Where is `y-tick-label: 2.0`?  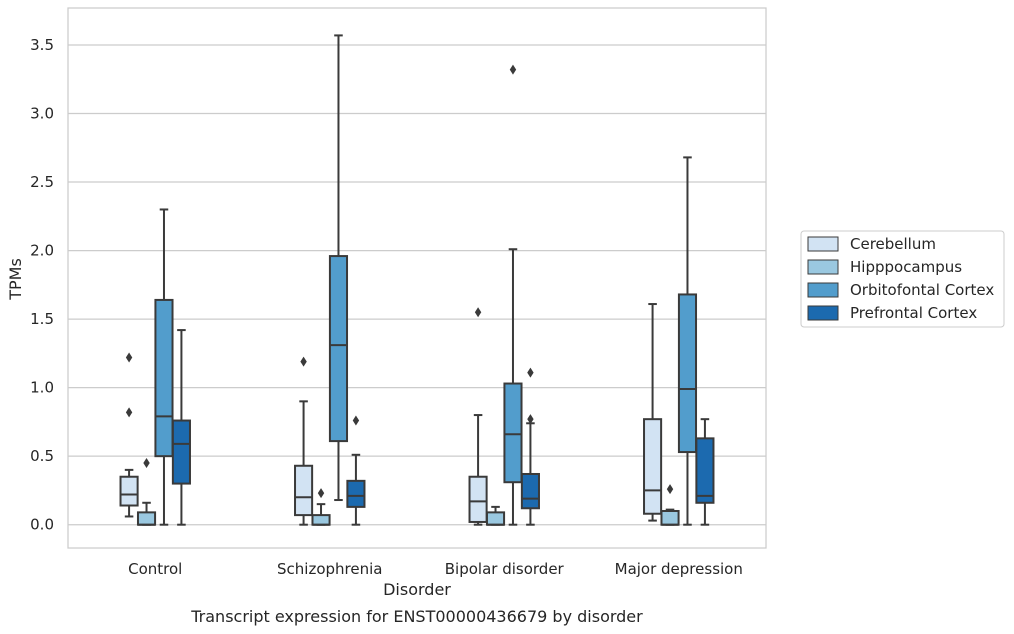
y-tick-label: 2.0 is located at coordinates (42, 251).